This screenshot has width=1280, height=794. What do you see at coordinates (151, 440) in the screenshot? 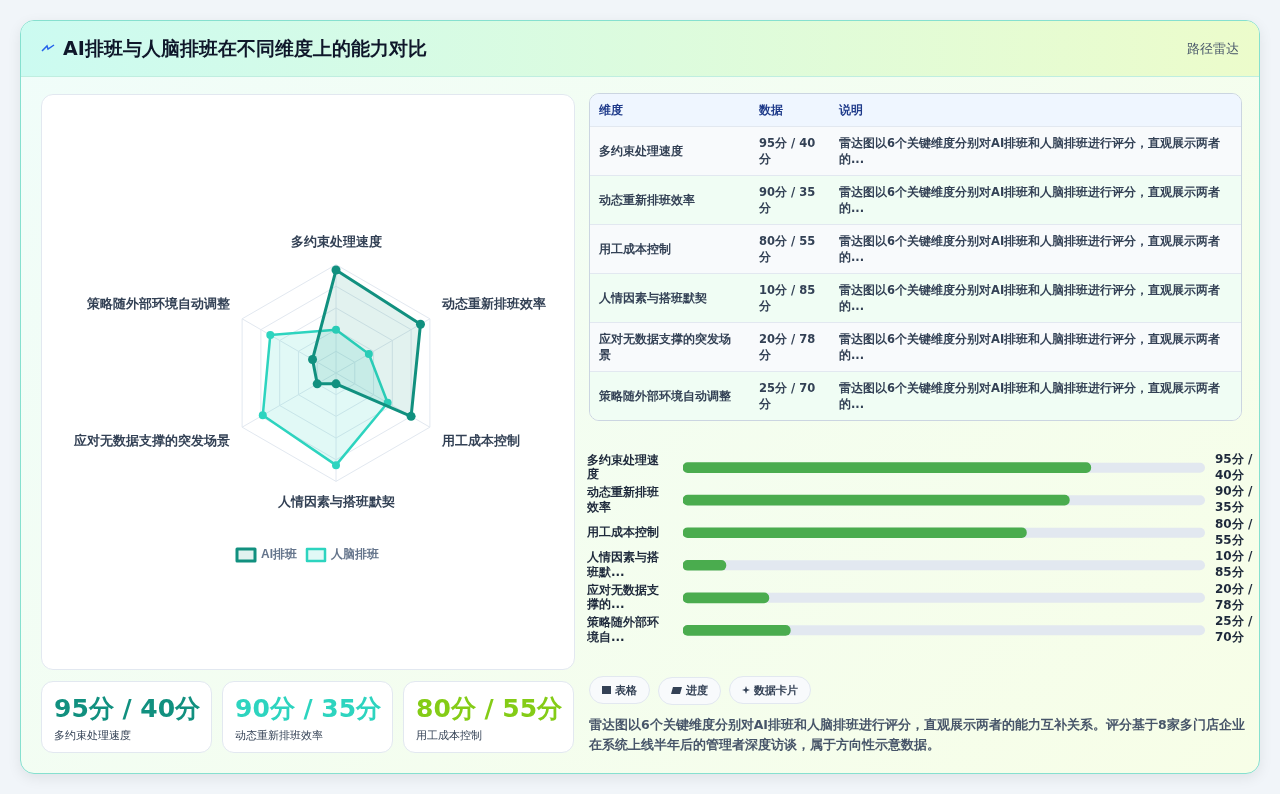
I see `spoke-label: 应对无数据支撑的突发场景` at bounding box center [151, 440].